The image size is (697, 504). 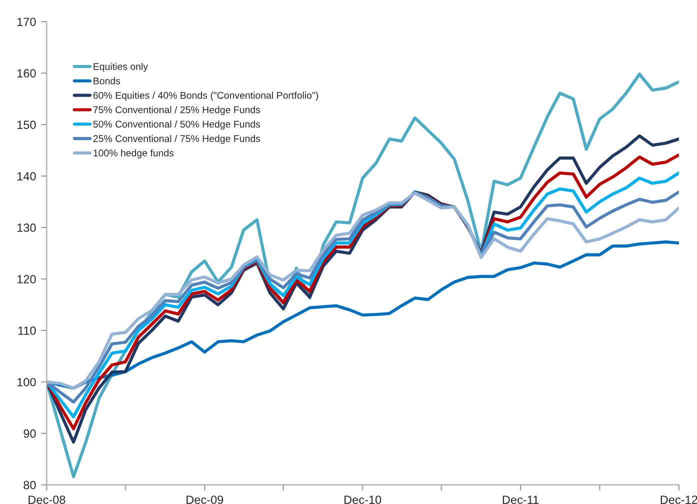 I want to click on y-tick-label: 100, so click(x=26, y=382).